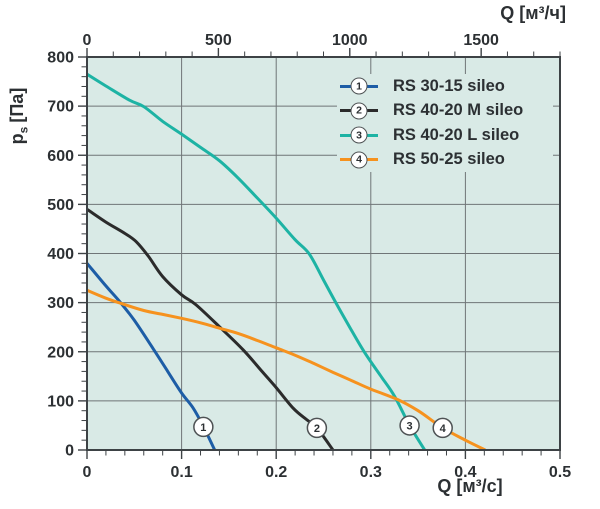 Image resolution: width=600 pixels, height=509 pixels. Describe the element at coordinates (533, 13) in the screenshot. I see `x-axis-label-top: Q [м³/ч]` at that location.